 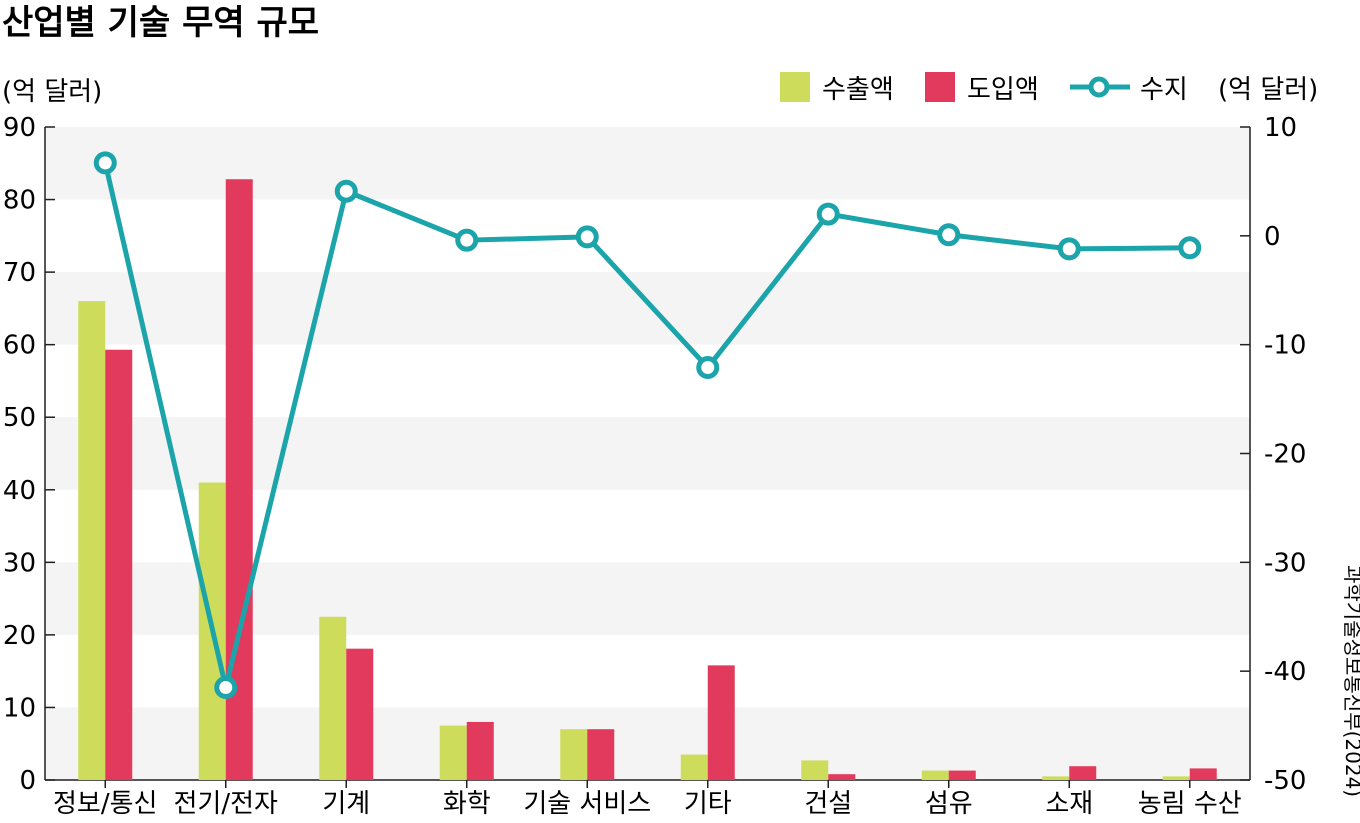 I want to click on left-axis-tick-label: 40, so click(x=19, y=491).